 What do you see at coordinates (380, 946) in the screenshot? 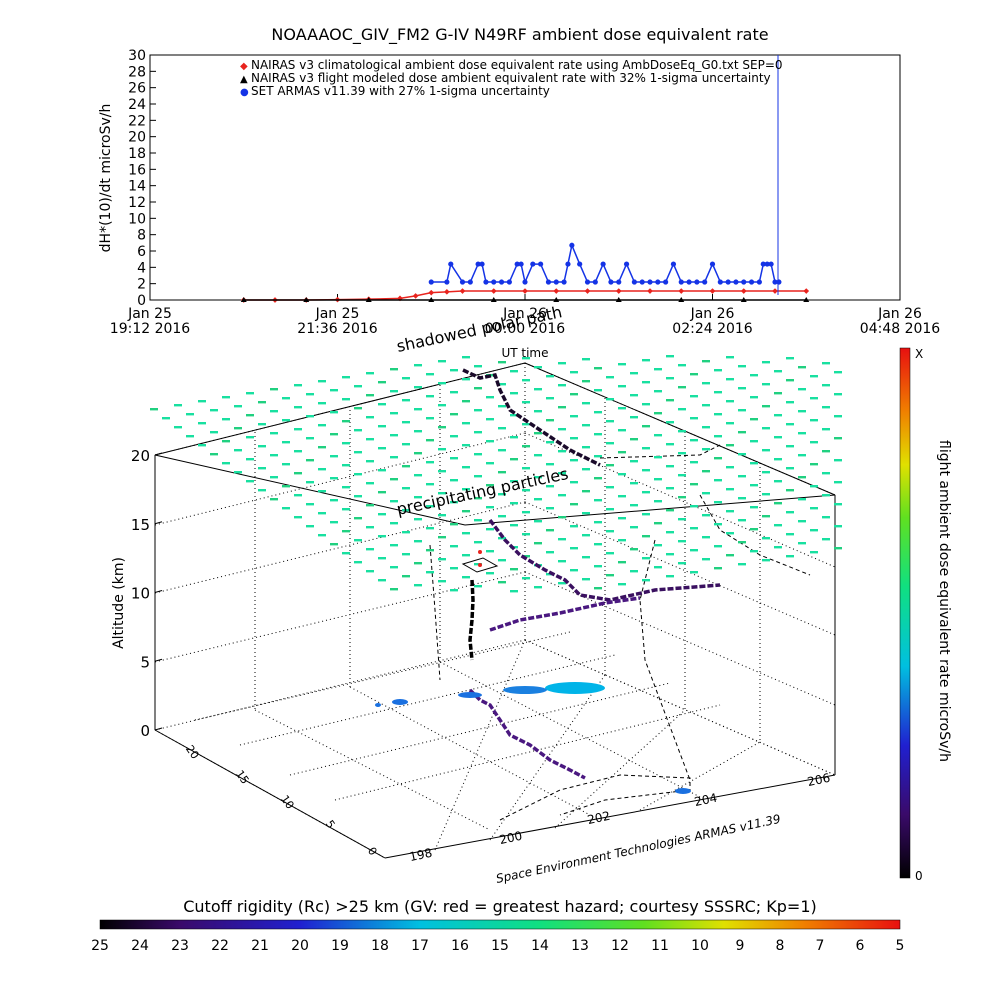
I see `cutoff-bar-tick-label: 18` at bounding box center [380, 946].